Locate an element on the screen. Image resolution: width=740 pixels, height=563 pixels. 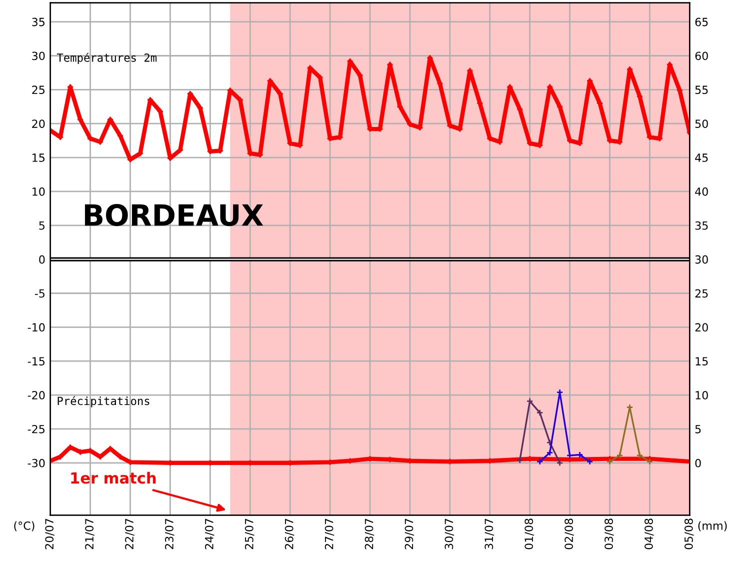
y-tick-label: -25 is located at coordinates (36, 429).